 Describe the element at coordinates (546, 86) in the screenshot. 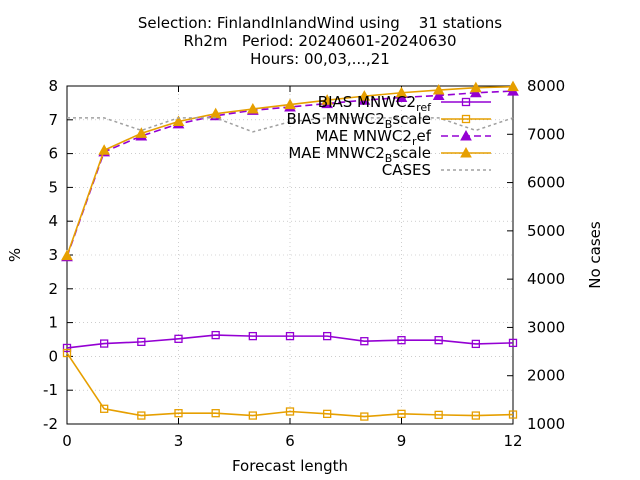

I see `y2-tick-label: 8000` at that location.